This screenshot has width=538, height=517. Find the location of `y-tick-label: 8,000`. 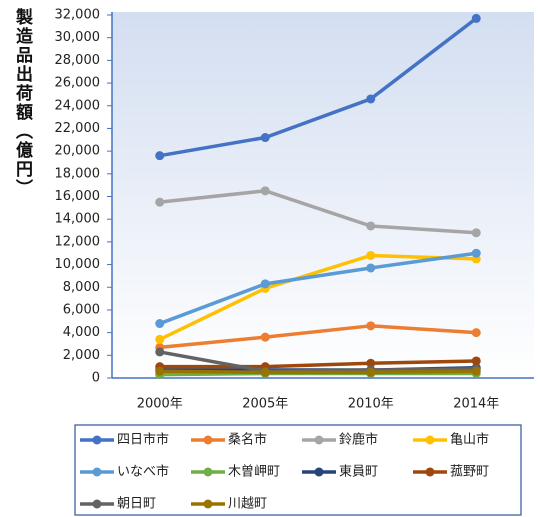

y-tick-label: 8,000 is located at coordinates (81, 287).